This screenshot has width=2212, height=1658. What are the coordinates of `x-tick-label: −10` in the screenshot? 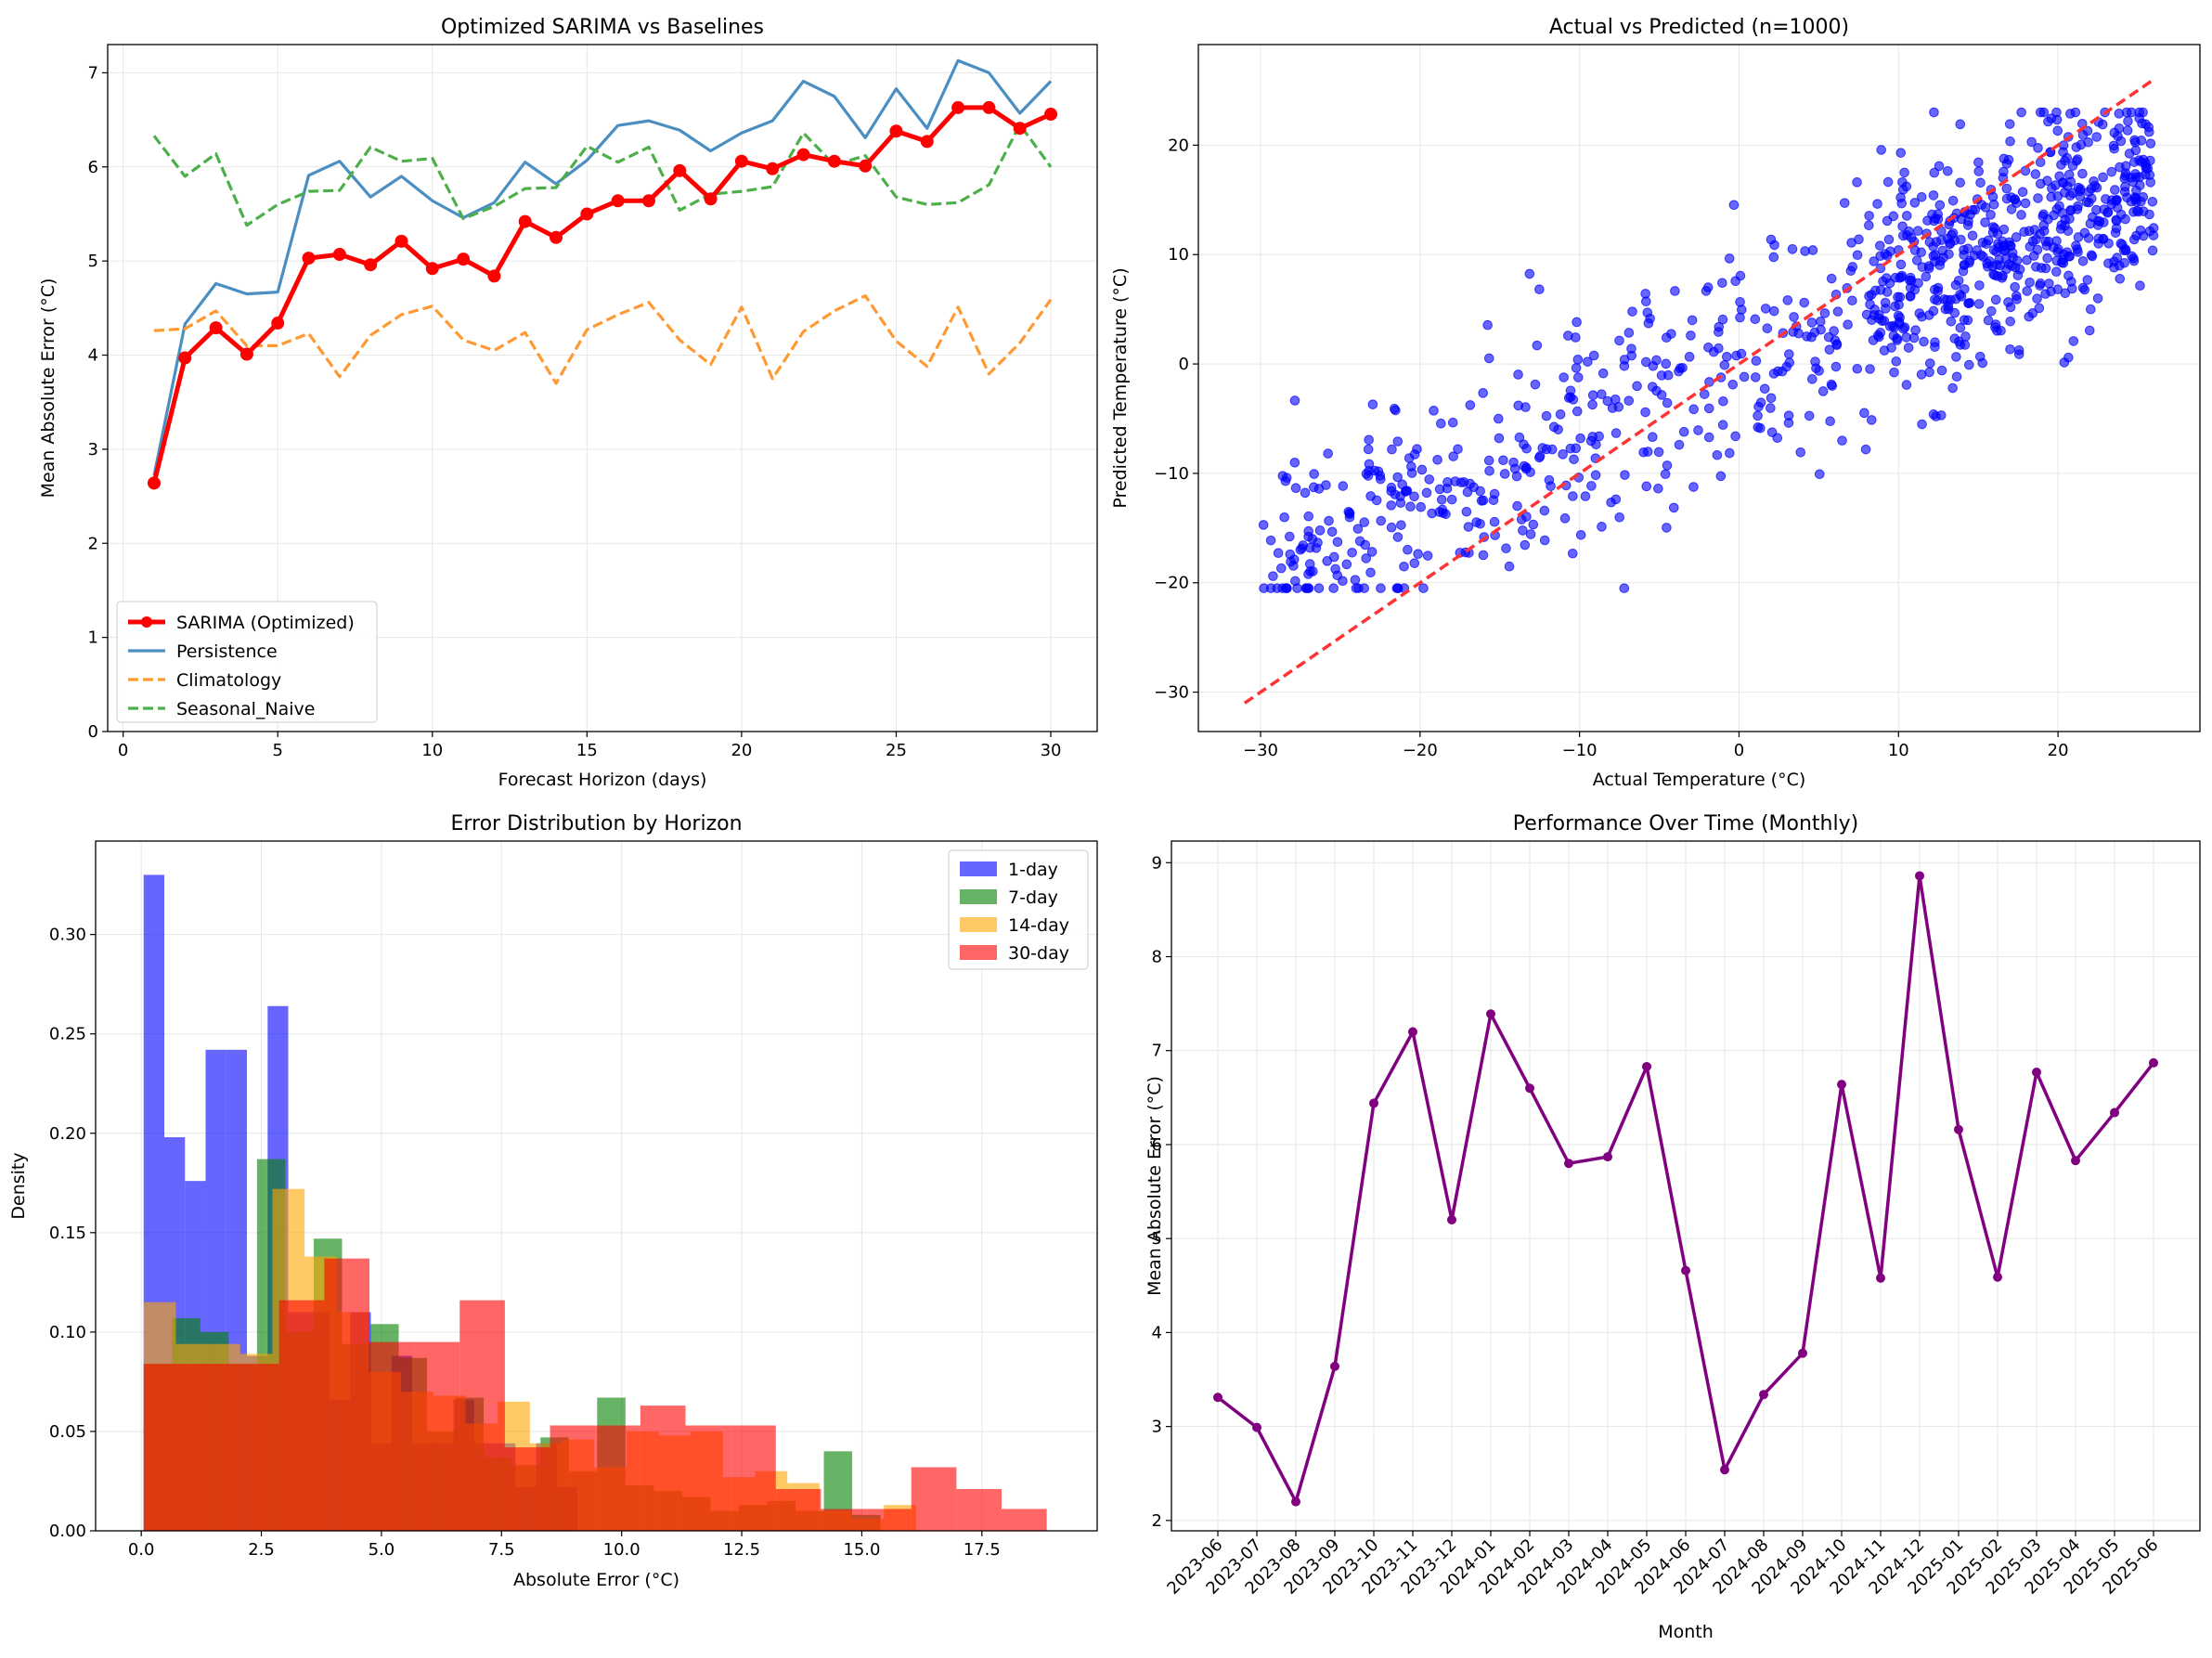 It's located at (1580, 751).